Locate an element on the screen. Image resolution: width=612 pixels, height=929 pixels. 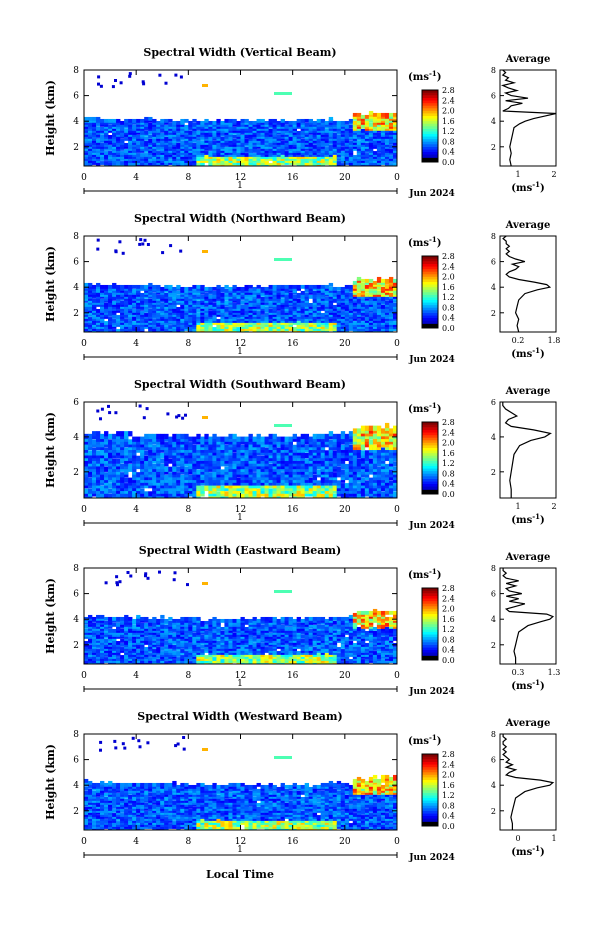
y-tick-label: 4 is located at coordinates (76, 288).